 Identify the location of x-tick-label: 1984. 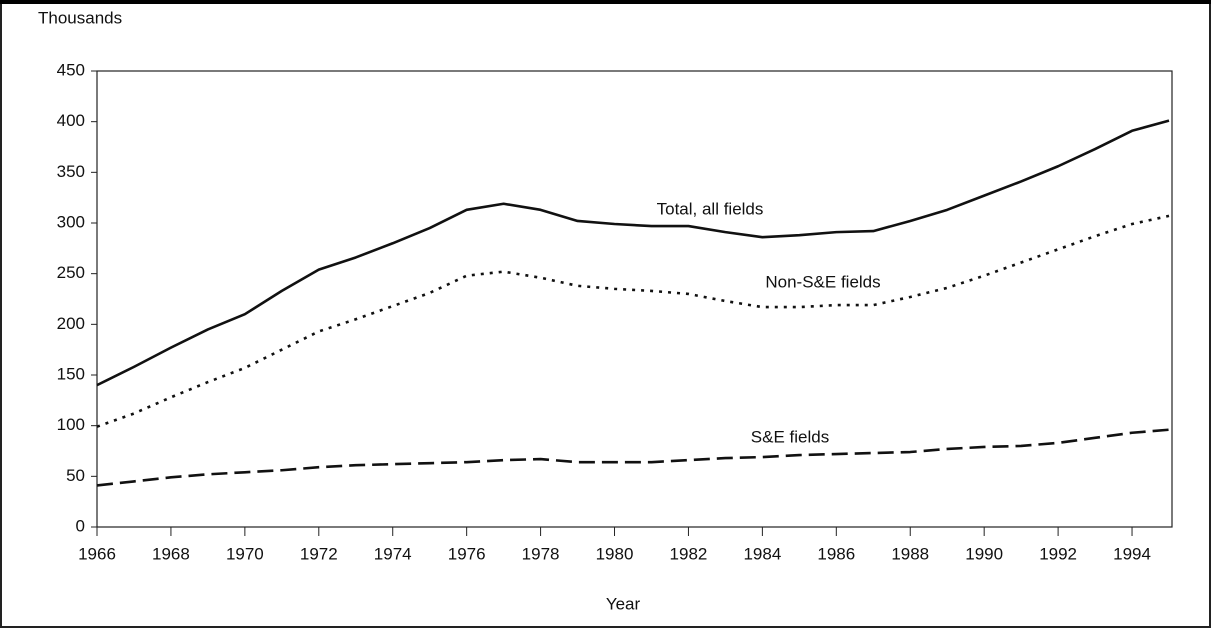
(762, 553).